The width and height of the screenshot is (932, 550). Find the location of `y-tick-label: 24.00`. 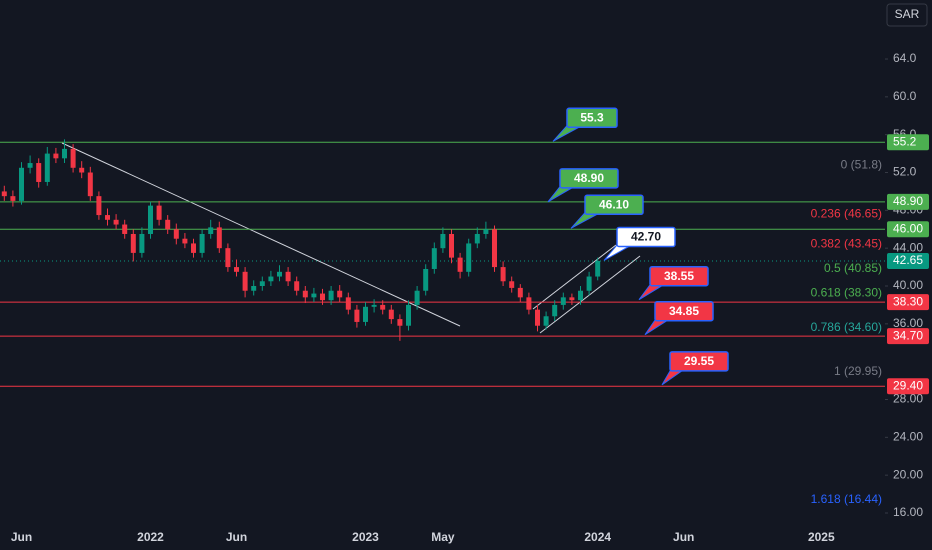

y-tick-label: 24.00 is located at coordinates (908, 436).